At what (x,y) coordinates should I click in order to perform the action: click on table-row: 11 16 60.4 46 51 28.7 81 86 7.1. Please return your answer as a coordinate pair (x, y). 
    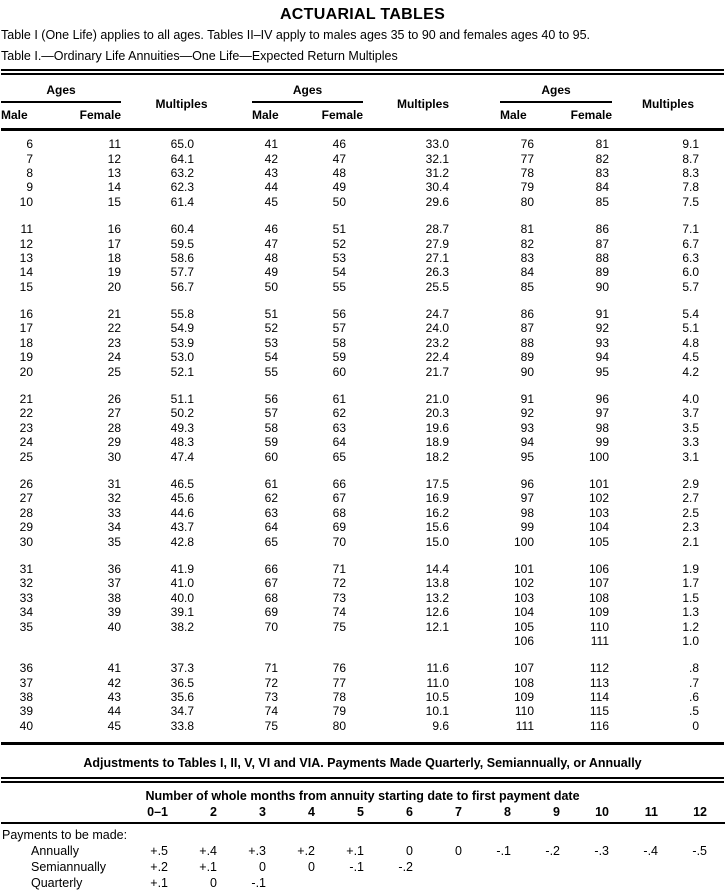
    Looking at the image, I should click on (363, 229).